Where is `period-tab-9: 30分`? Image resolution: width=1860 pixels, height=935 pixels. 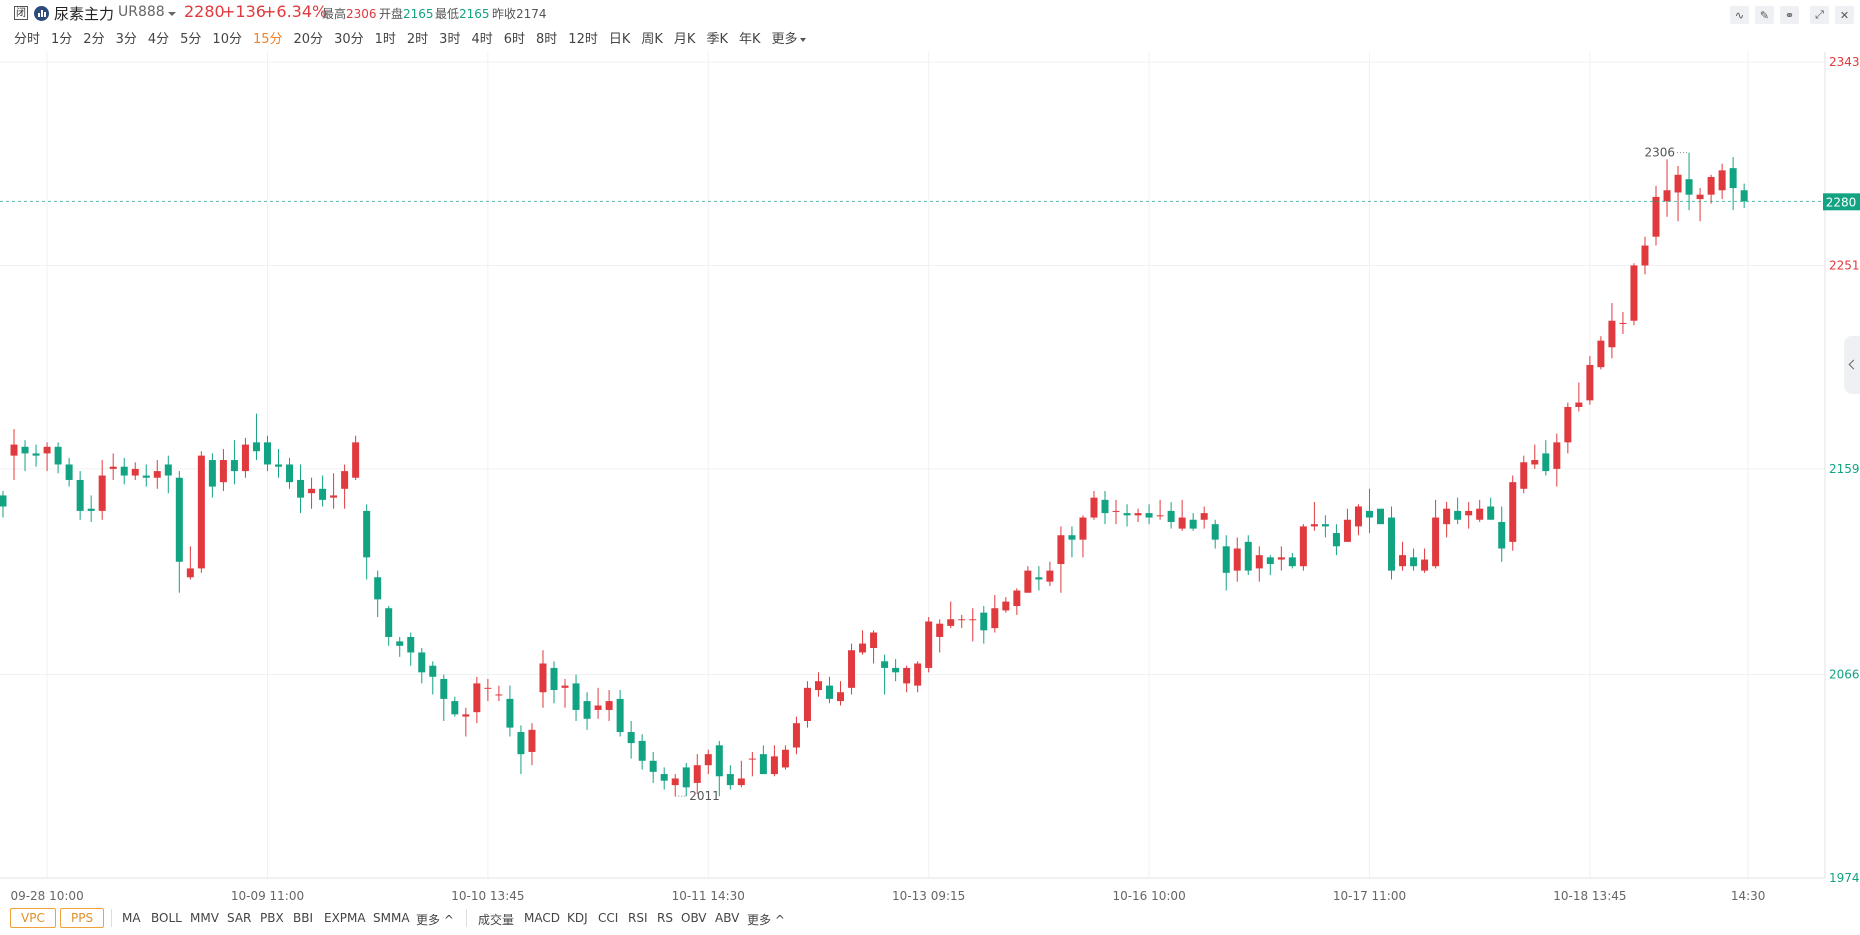 period-tab-9: 30分 is located at coordinates (349, 39).